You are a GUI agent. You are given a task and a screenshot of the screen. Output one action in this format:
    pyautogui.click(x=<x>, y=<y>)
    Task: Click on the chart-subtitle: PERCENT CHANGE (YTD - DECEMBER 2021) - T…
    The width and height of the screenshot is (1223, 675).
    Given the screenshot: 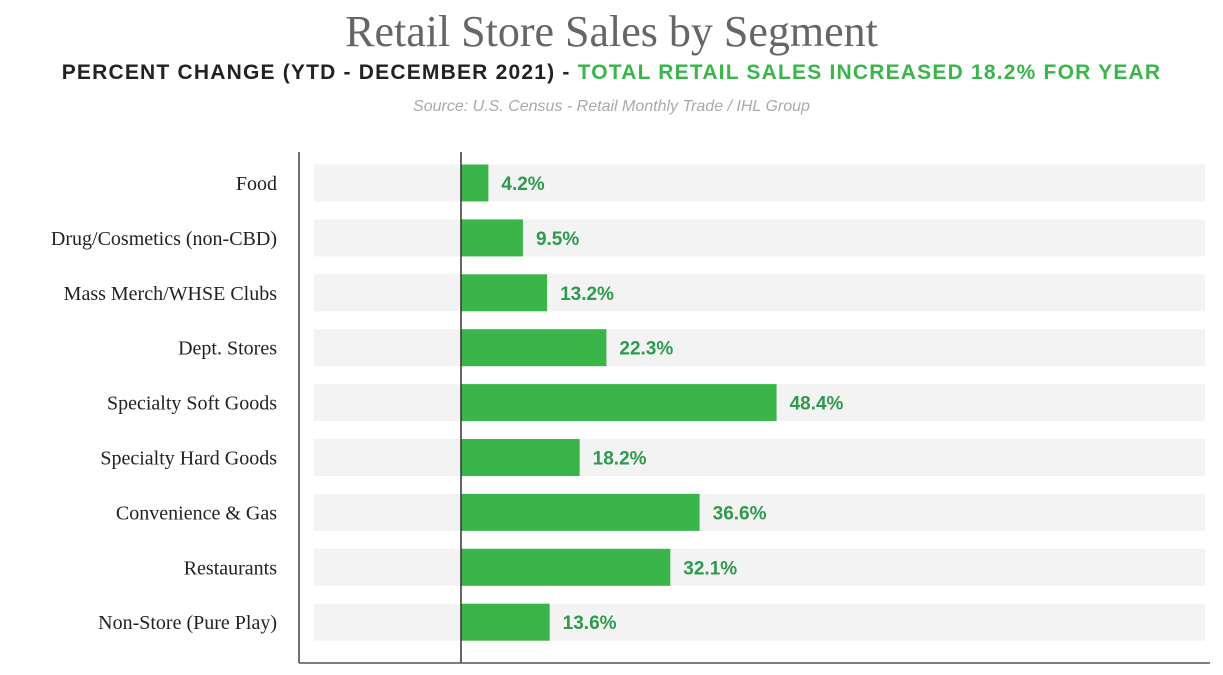 What is the action you would take?
    pyautogui.click(x=611, y=73)
    